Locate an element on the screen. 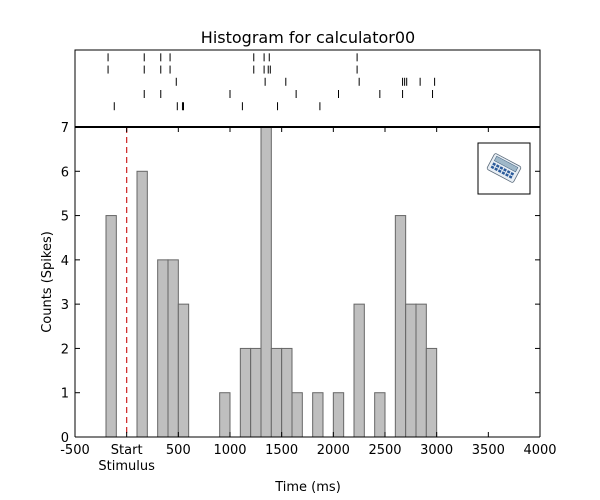 This screenshot has width=600, height=500. raster-panel is located at coordinates (307, 88).